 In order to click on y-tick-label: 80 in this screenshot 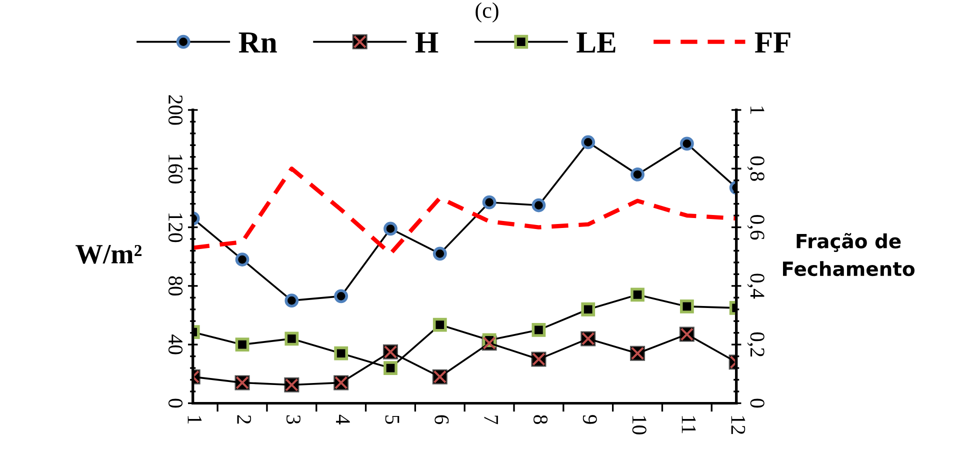, I will do `click(175, 286)`.